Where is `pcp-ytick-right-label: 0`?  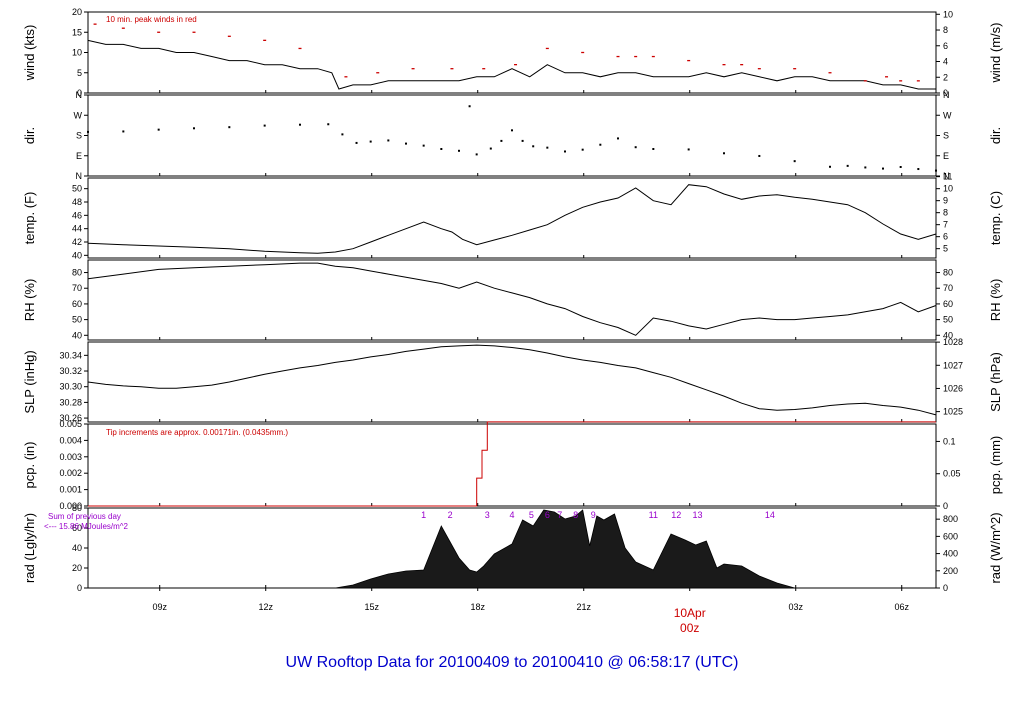 pcp-ytick-right-label: 0 is located at coordinates (945, 506).